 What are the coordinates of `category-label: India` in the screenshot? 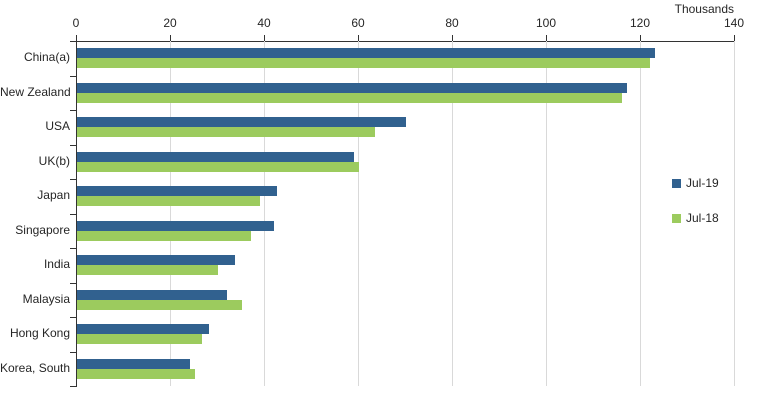 It's located at (56, 264).